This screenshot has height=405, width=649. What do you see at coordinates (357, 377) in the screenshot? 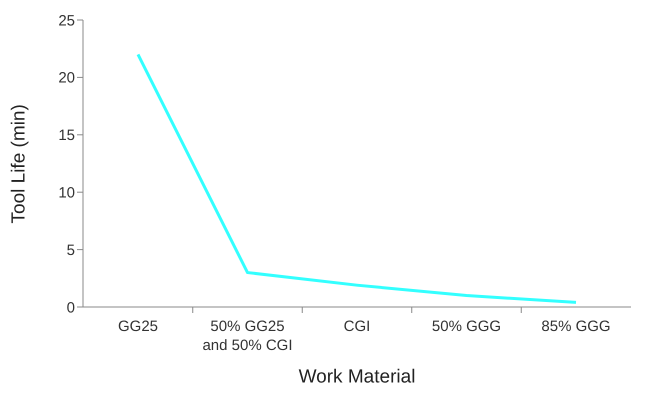
I see `x-axis-title: Work Material` at bounding box center [357, 377].